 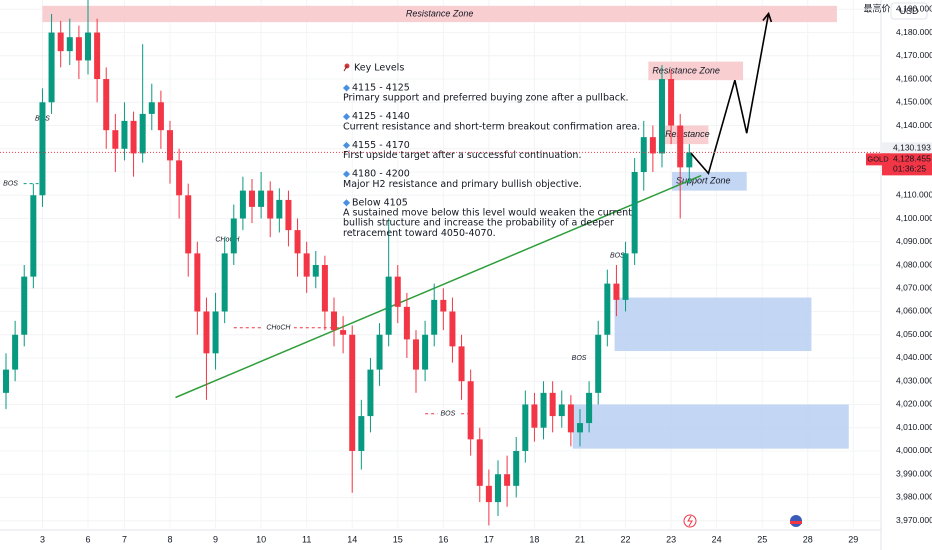 What do you see at coordinates (443, 539) in the screenshot?
I see `x-tick-label: 16` at bounding box center [443, 539].